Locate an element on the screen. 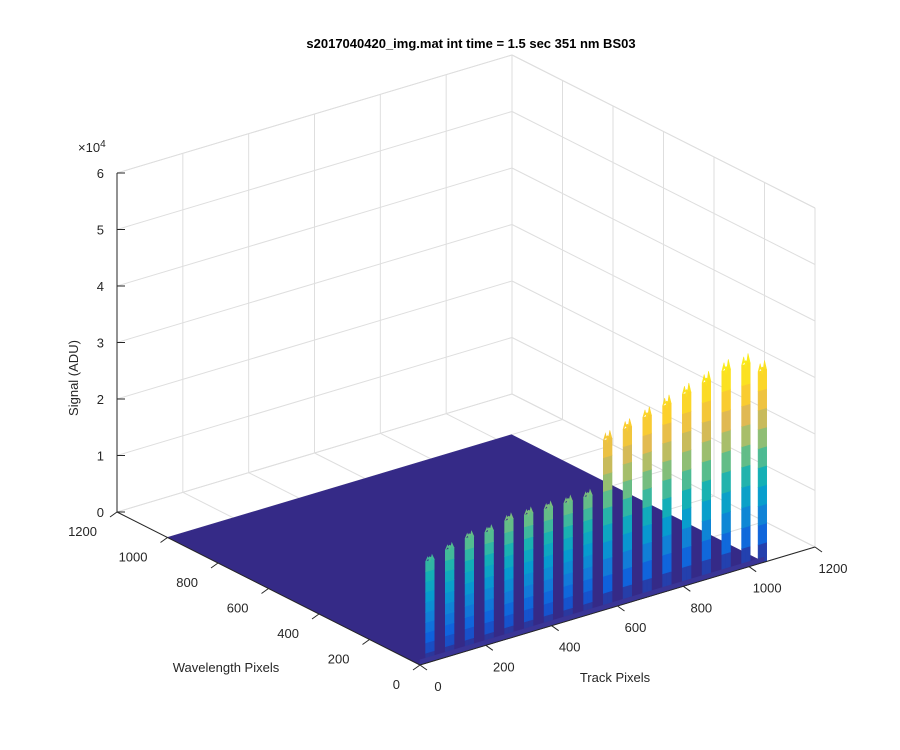 This screenshot has width=900, height=750. z-tick-label: 5 is located at coordinates (100, 230).